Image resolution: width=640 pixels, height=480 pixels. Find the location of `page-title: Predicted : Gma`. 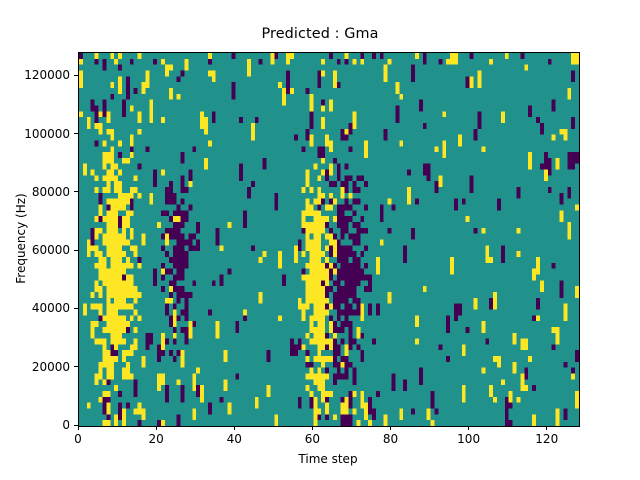

page-title: Predicted : Gma is located at coordinates (320, 34).